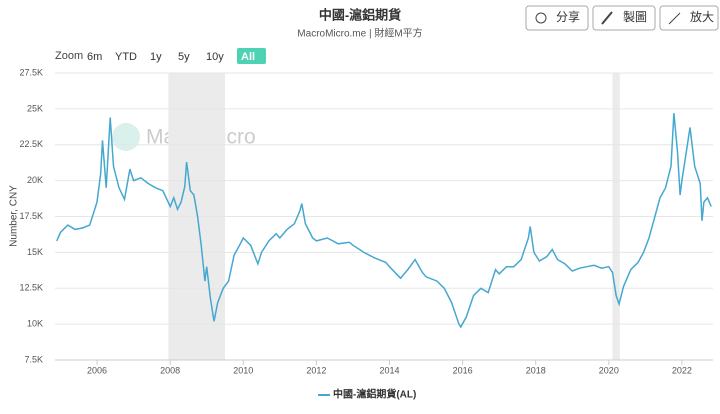 This screenshot has width=720, height=414. What do you see at coordinates (97, 370) in the screenshot?
I see `x-tick-label: 2006` at bounding box center [97, 370].